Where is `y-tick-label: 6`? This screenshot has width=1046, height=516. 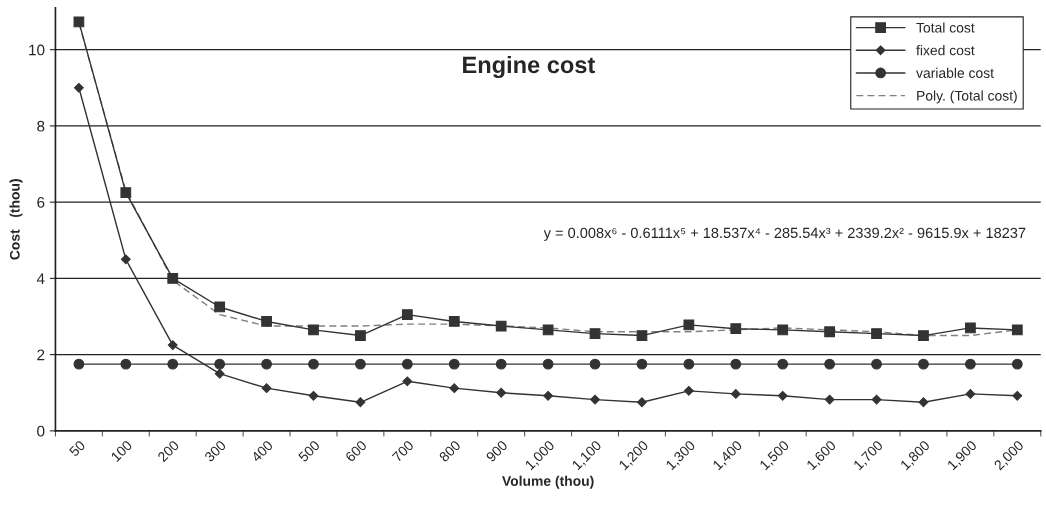
y-tick-label: 6 is located at coordinates (41, 202).